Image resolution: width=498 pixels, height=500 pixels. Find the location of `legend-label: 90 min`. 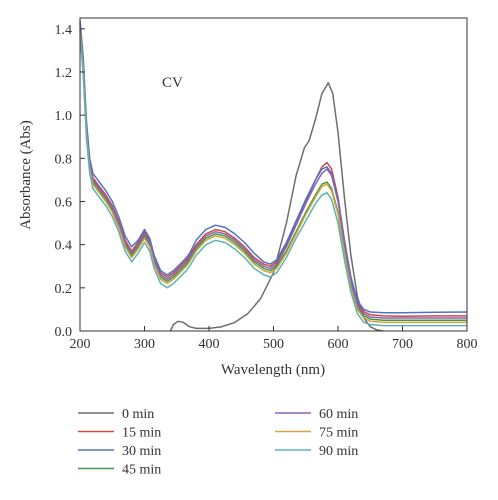

legend-label: 90 min is located at coordinates (338, 451).